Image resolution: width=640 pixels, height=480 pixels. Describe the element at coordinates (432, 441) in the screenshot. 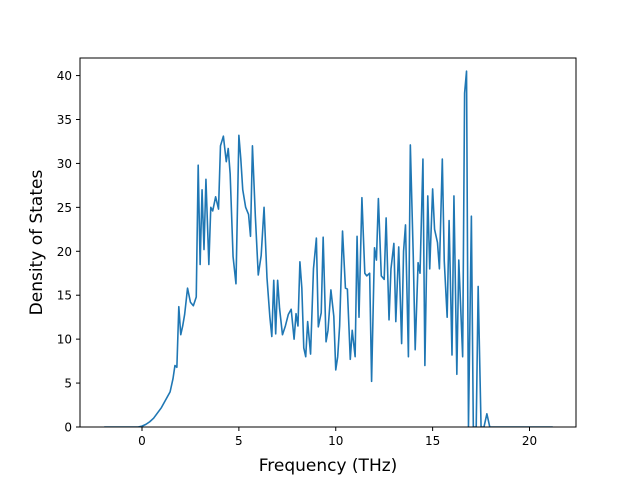

I see `x-tick-label: 15` at that location.